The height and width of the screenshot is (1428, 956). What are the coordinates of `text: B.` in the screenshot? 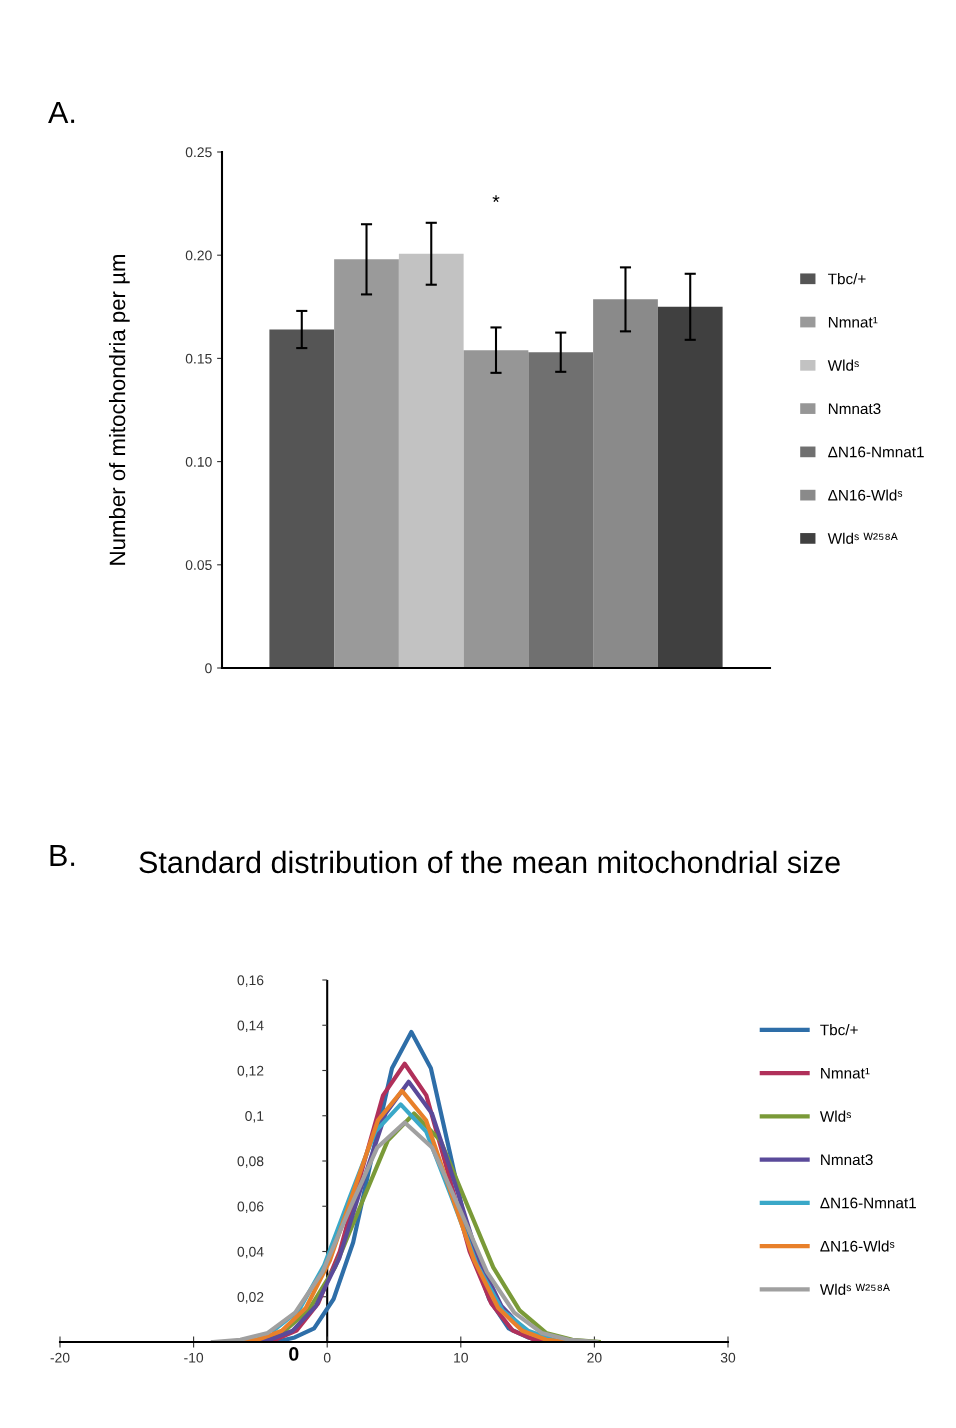 It's located at (62, 855).